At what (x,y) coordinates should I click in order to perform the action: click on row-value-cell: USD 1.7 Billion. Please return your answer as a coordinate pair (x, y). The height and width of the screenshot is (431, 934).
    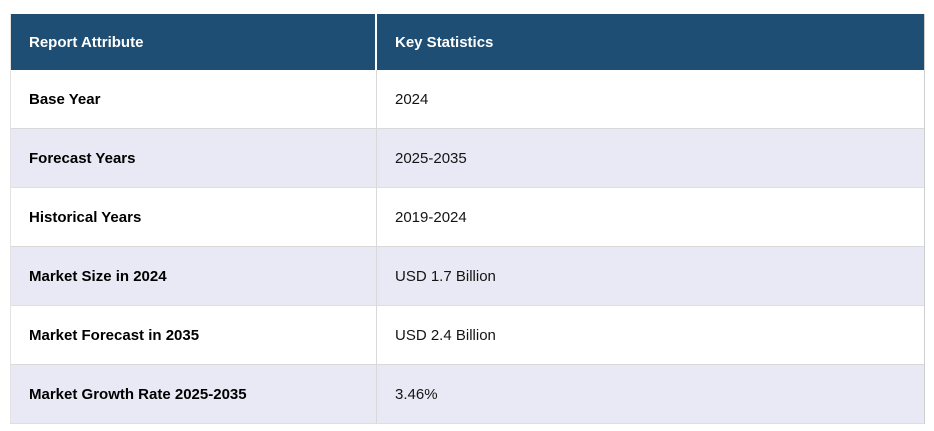
    Looking at the image, I should click on (650, 276).